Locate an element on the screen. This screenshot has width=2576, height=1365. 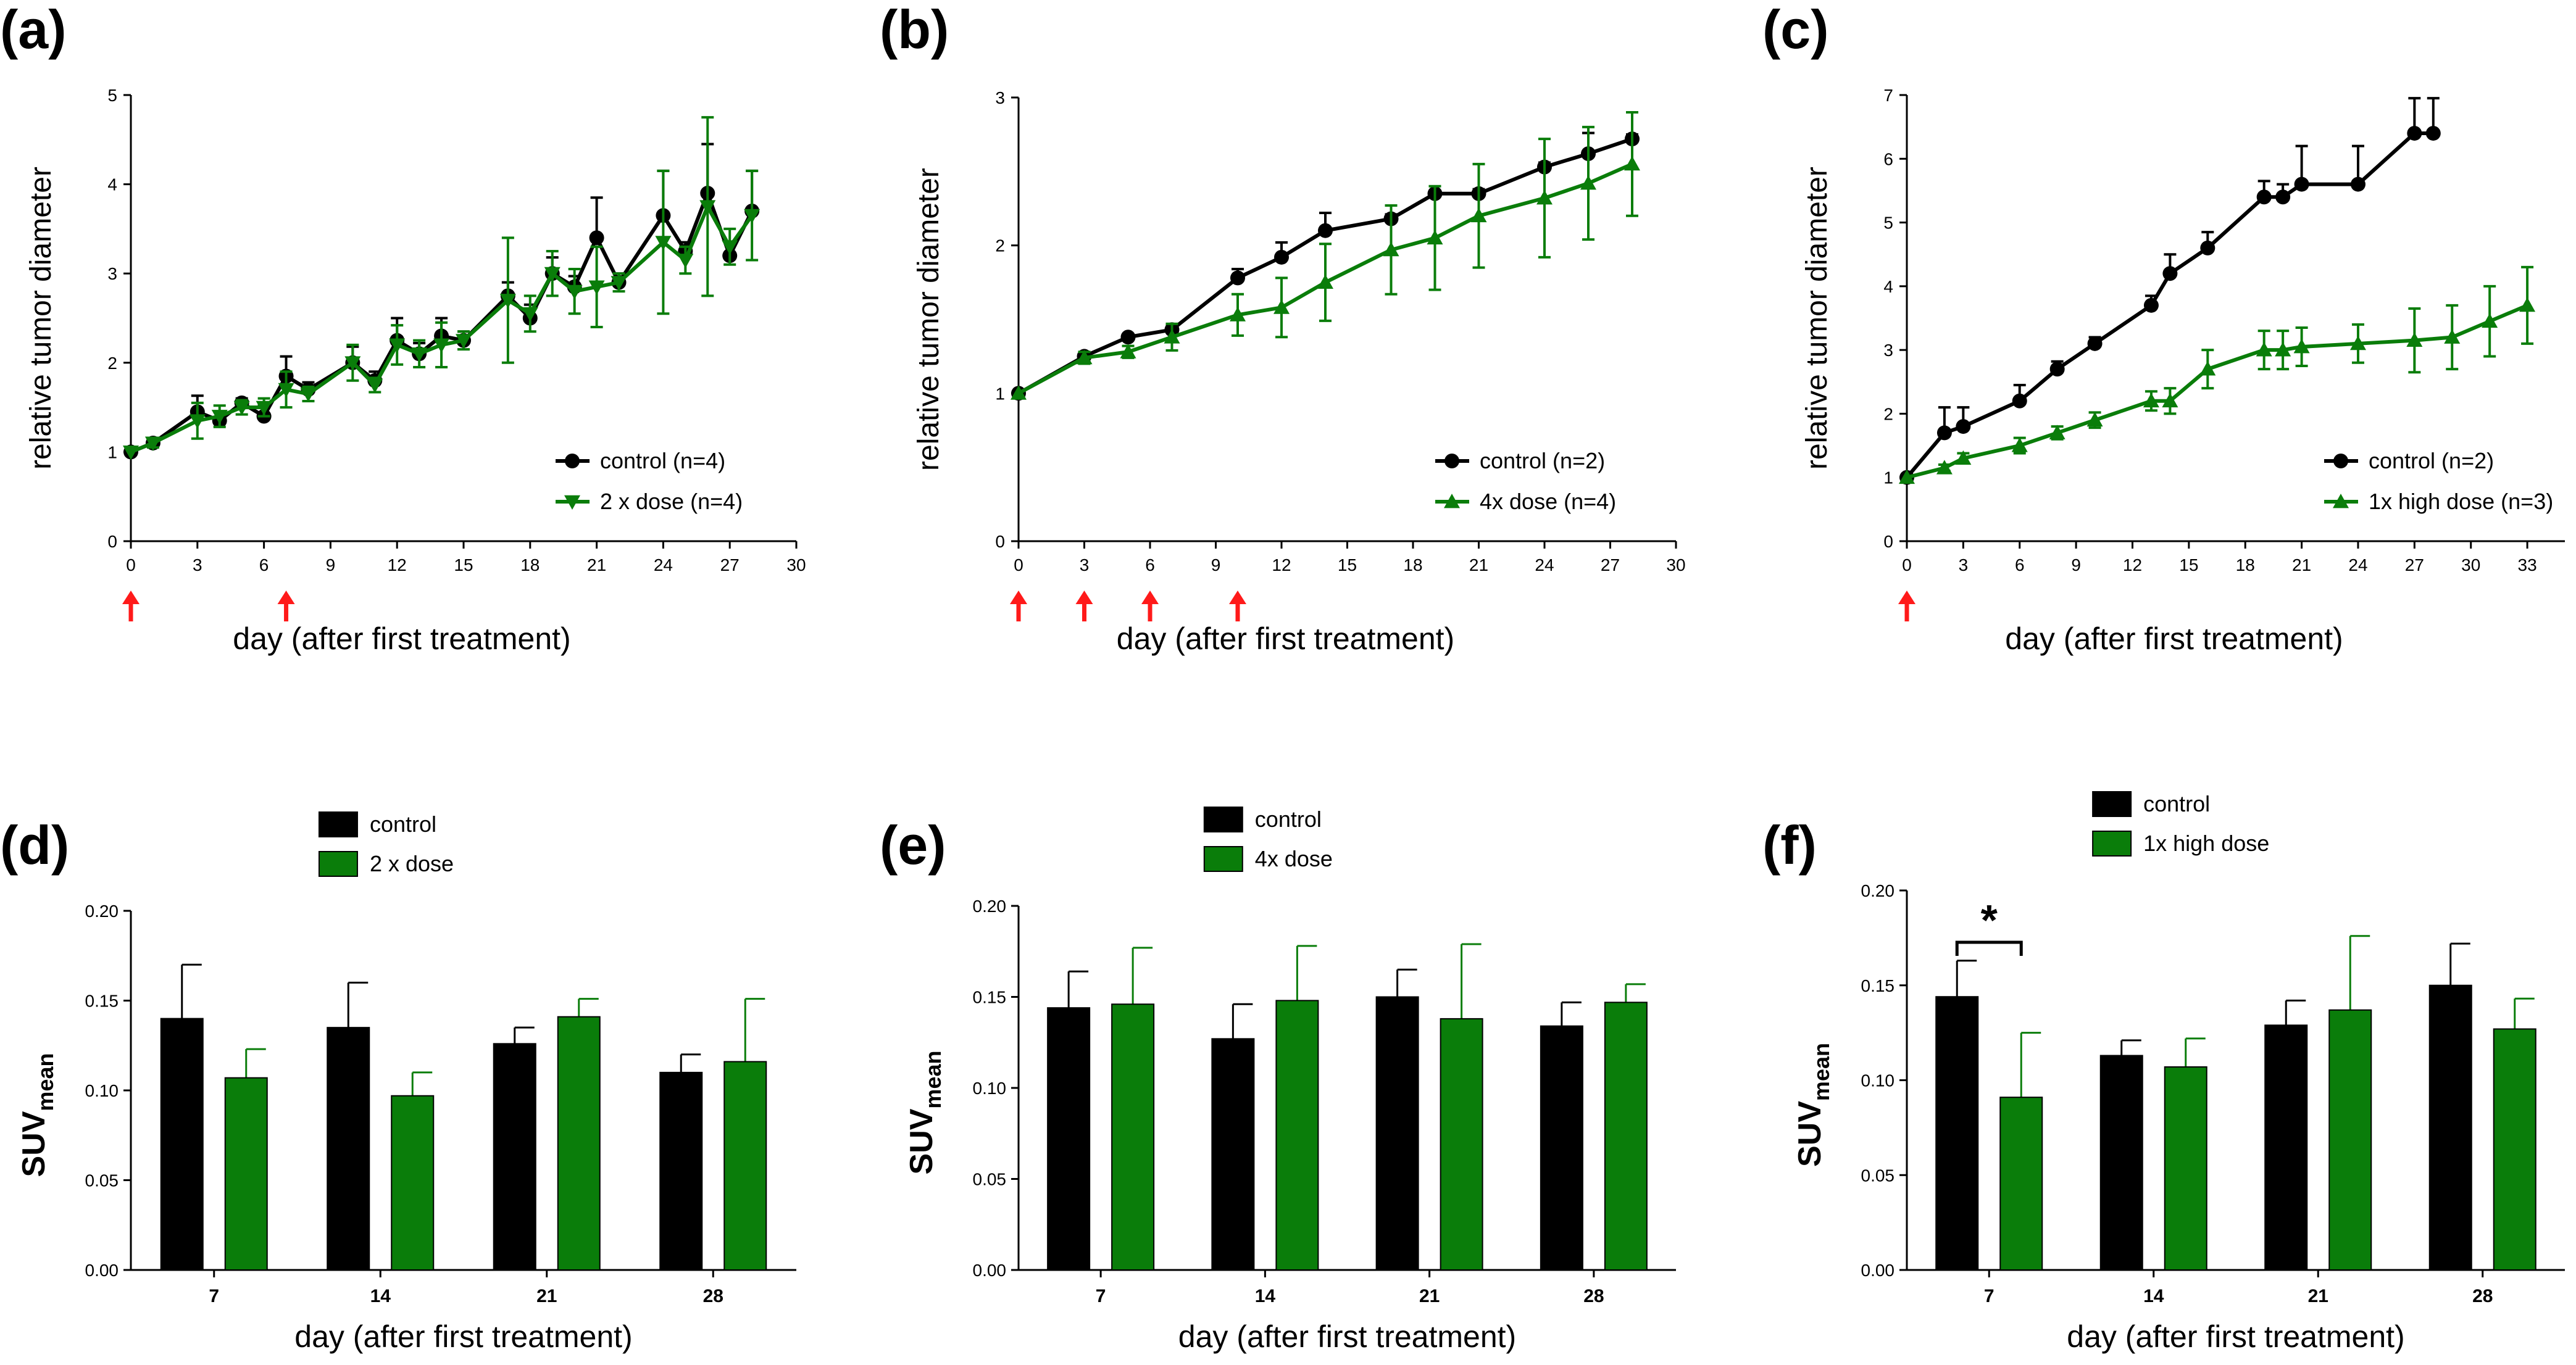
legend-label: 1x high dose is located at coordinates (2206, 843).